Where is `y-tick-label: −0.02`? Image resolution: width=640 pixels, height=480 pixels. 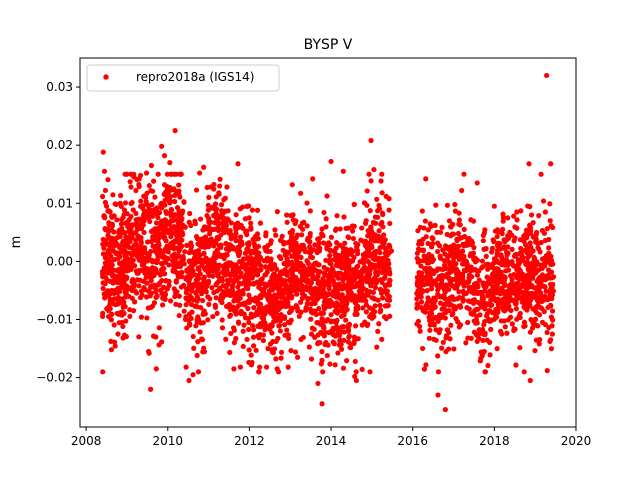 y-tick-label: −0.02 is located at coordinates (54, 378).